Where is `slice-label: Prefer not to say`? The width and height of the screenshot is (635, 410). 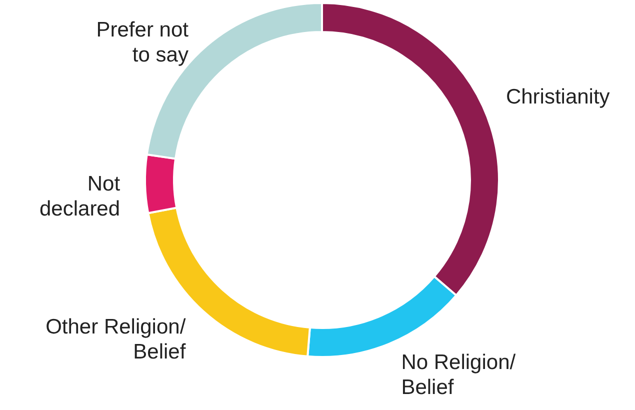 slice-label: Prefer not to say is located at coordinates (142, 42).